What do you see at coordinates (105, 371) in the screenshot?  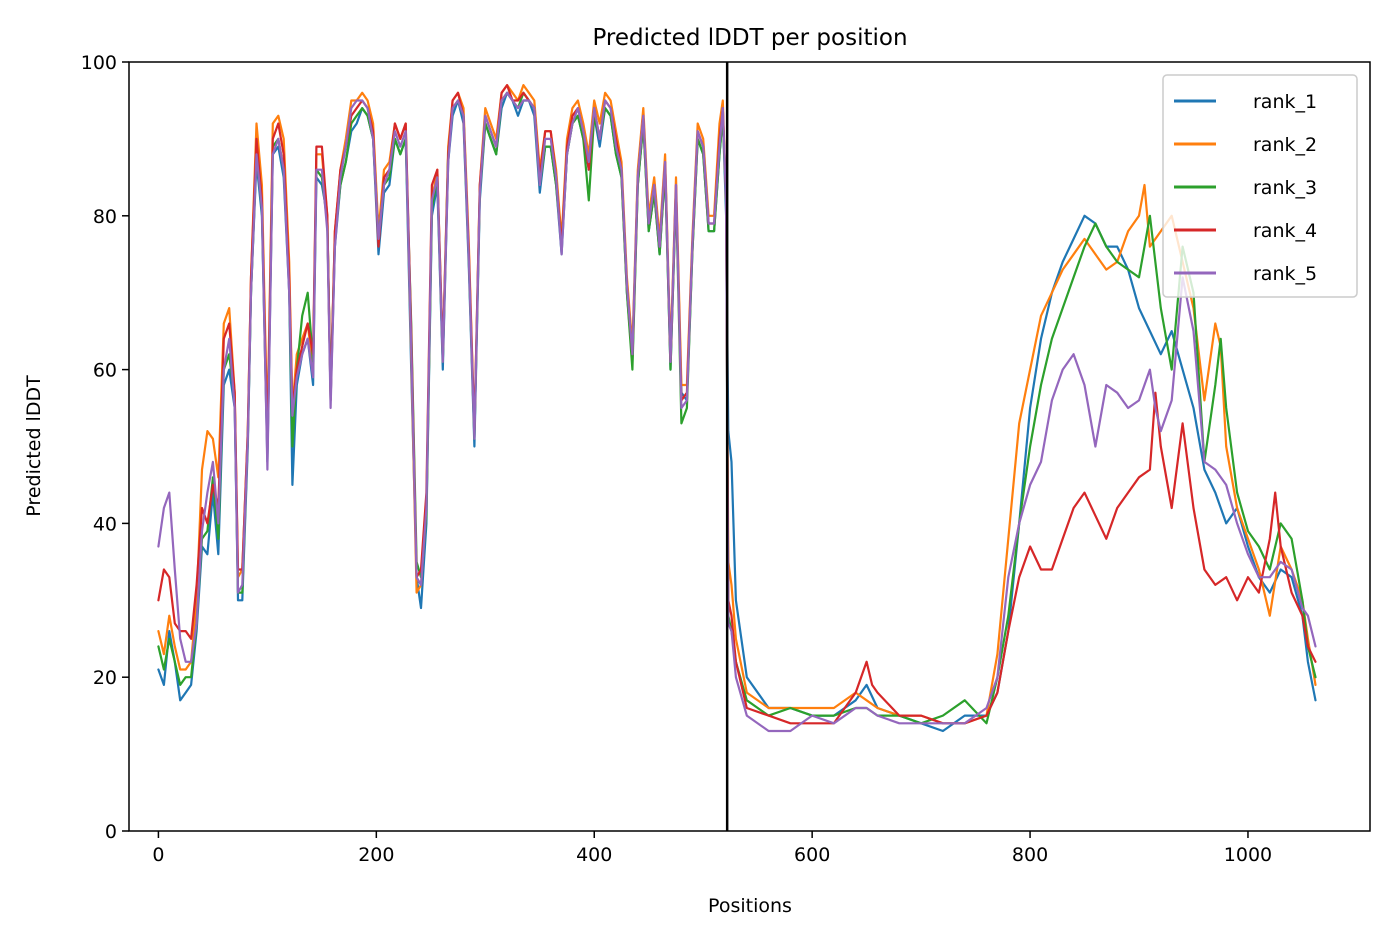 I see `y-tick-label: 60` at bounding box center [105, 371].